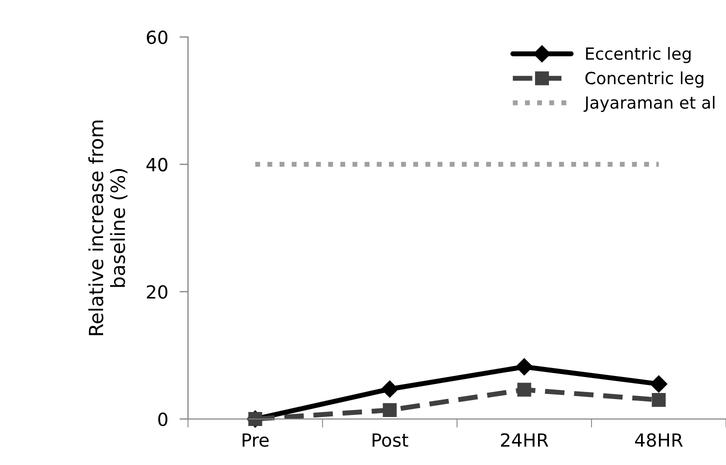 The image size is (726, 465). What do you see at coordinates (163, 419) in the screenshot?
I see `y-tick-label: 0` at bounding box center [163, 419].